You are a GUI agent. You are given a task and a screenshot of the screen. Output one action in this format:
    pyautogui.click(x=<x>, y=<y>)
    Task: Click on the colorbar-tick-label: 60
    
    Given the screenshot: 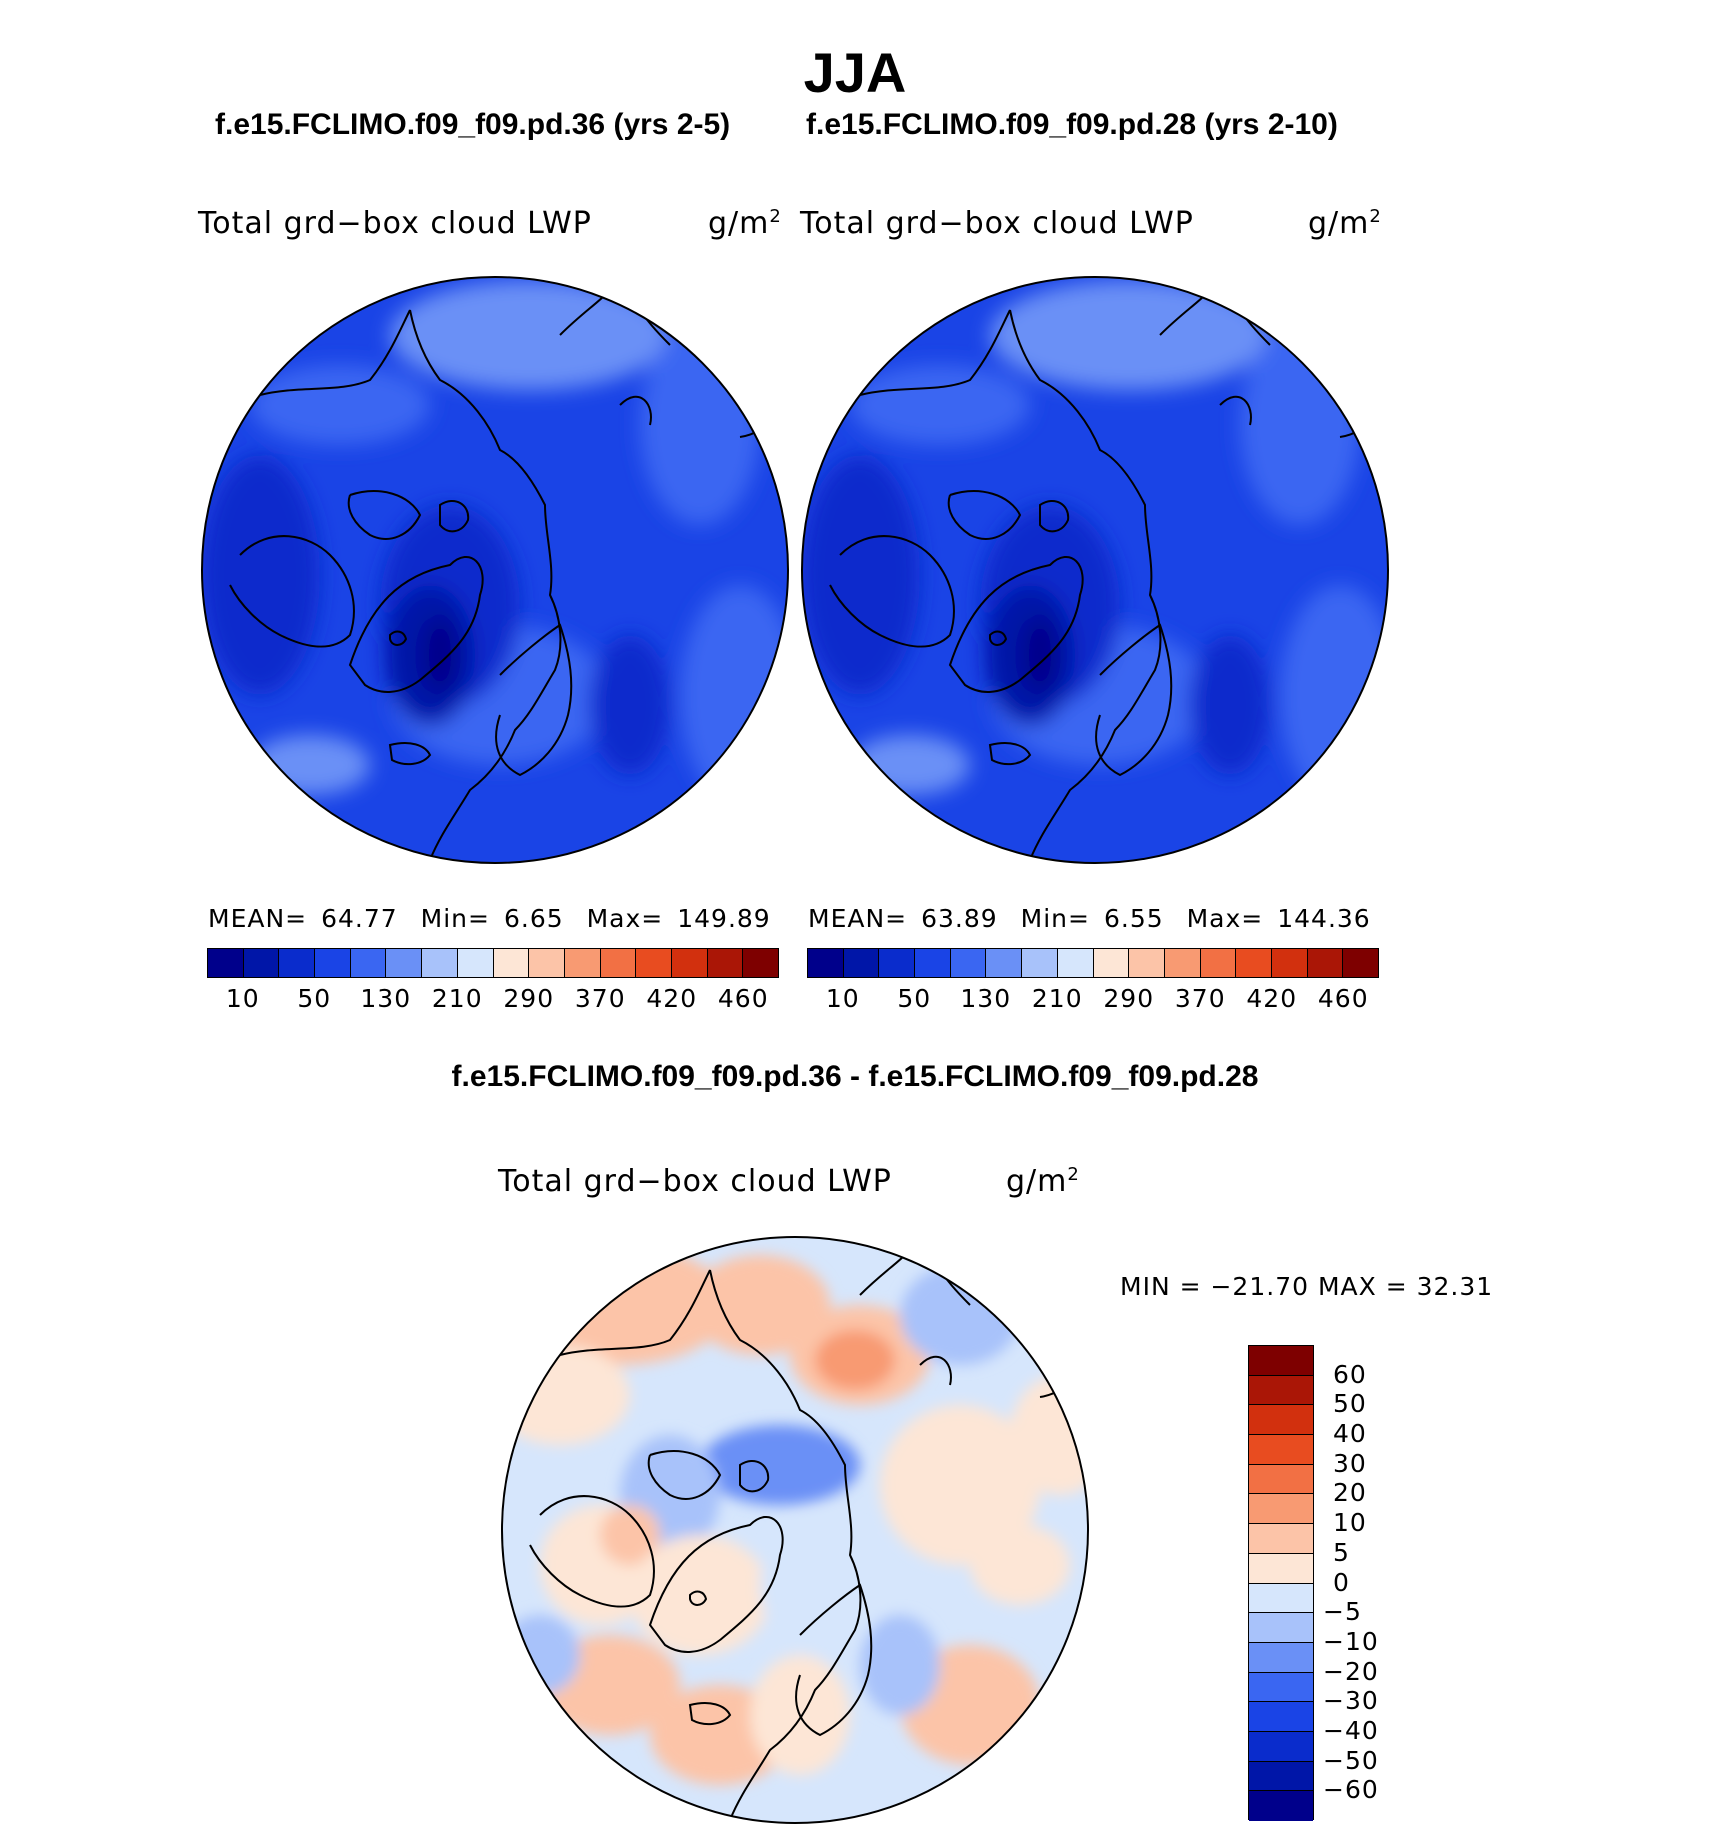 What is the action you would take?
    pyautogui.click(x=1350, y=1374)
    